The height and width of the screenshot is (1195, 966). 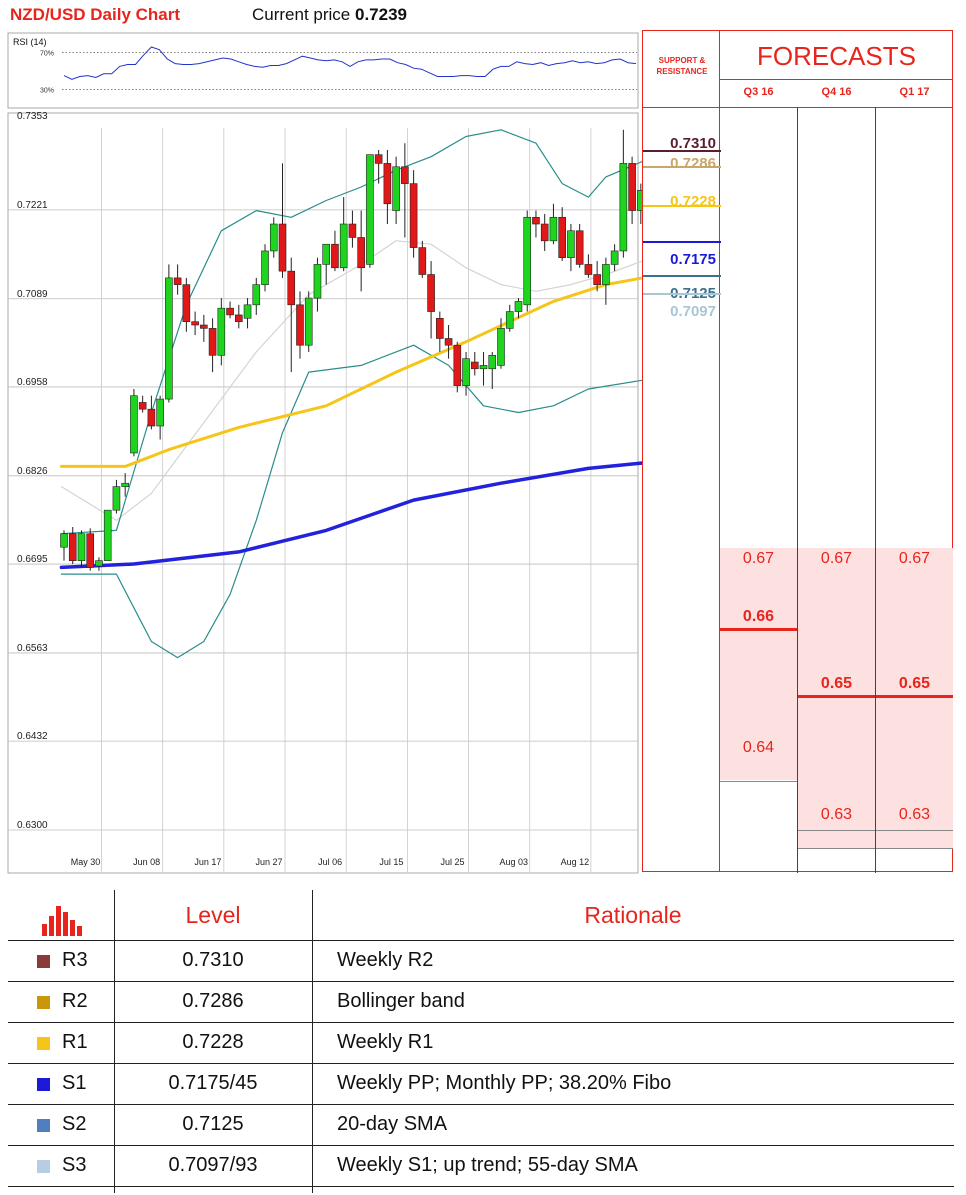 What do you see at coordinates (32, 736) in the screenshot?
I see `y-tick-label: 0.6432` at bounding box center [32, 736].